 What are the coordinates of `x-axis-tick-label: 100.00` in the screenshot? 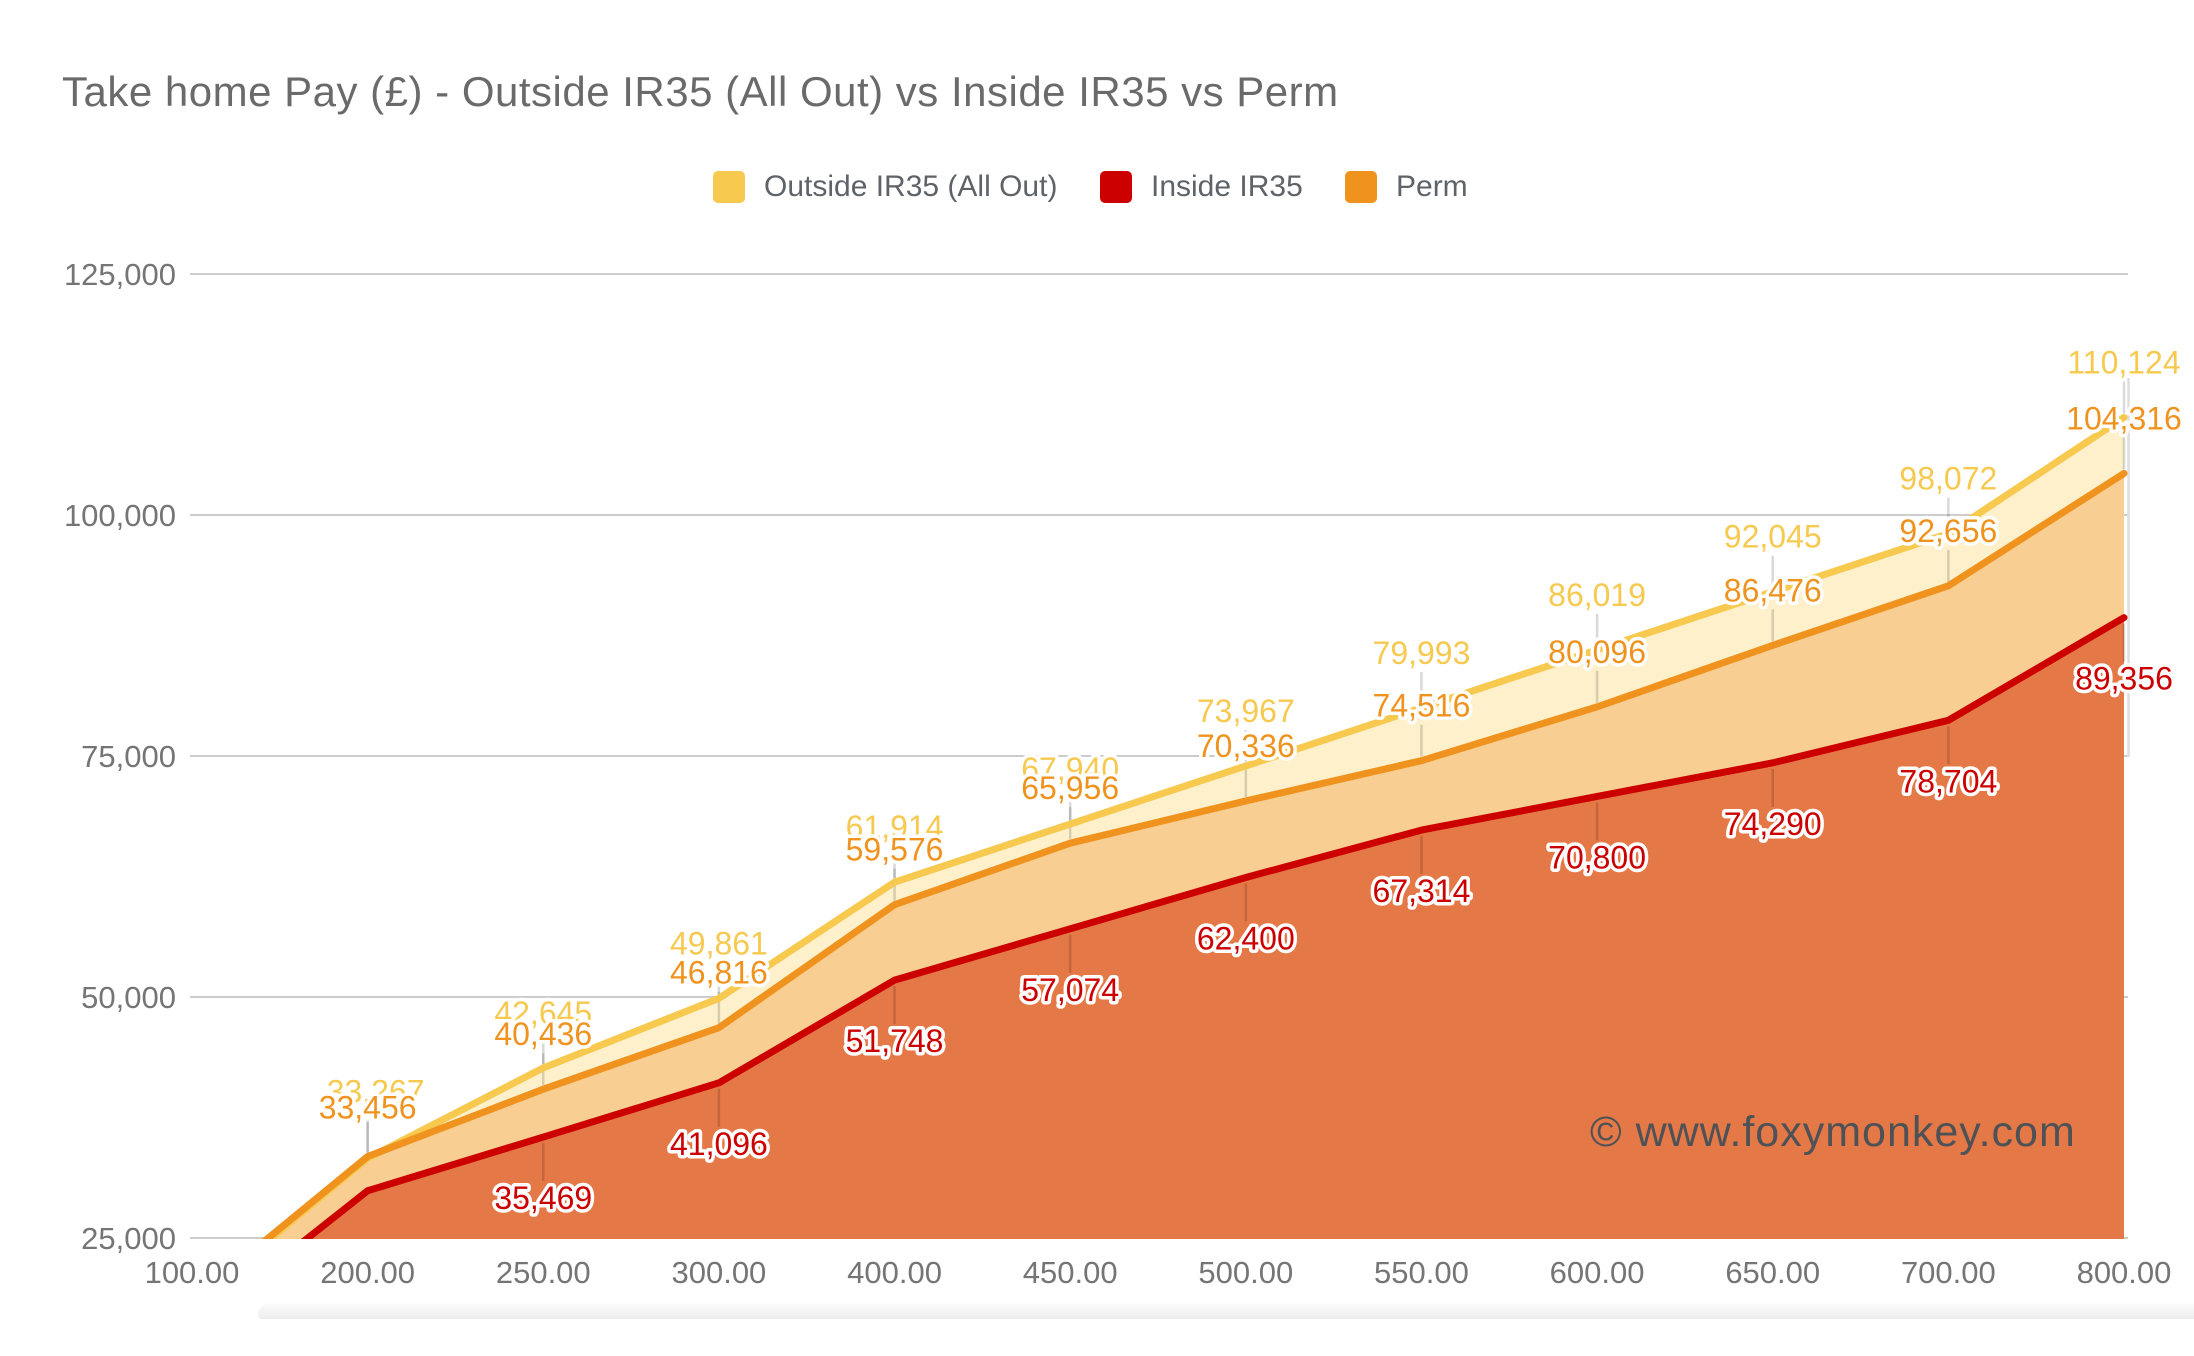 It's located at (192, 1272).